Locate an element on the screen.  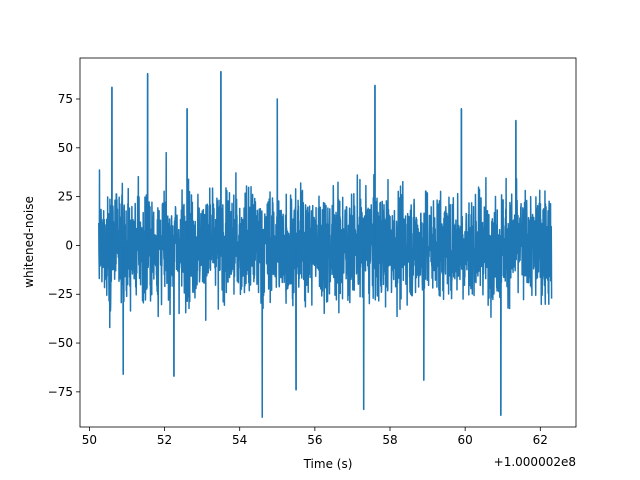
x-tick-label: 60 is located at coordinates (465, 440).